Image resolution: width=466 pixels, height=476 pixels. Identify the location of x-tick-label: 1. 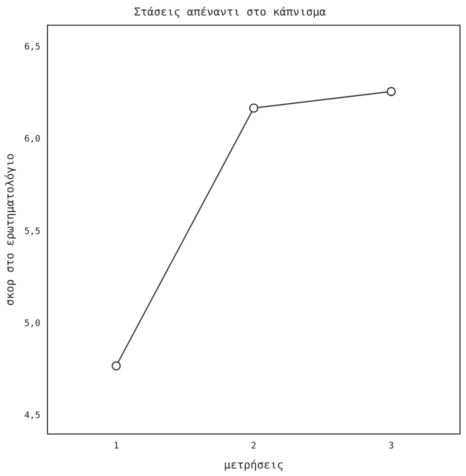
(116, 447).